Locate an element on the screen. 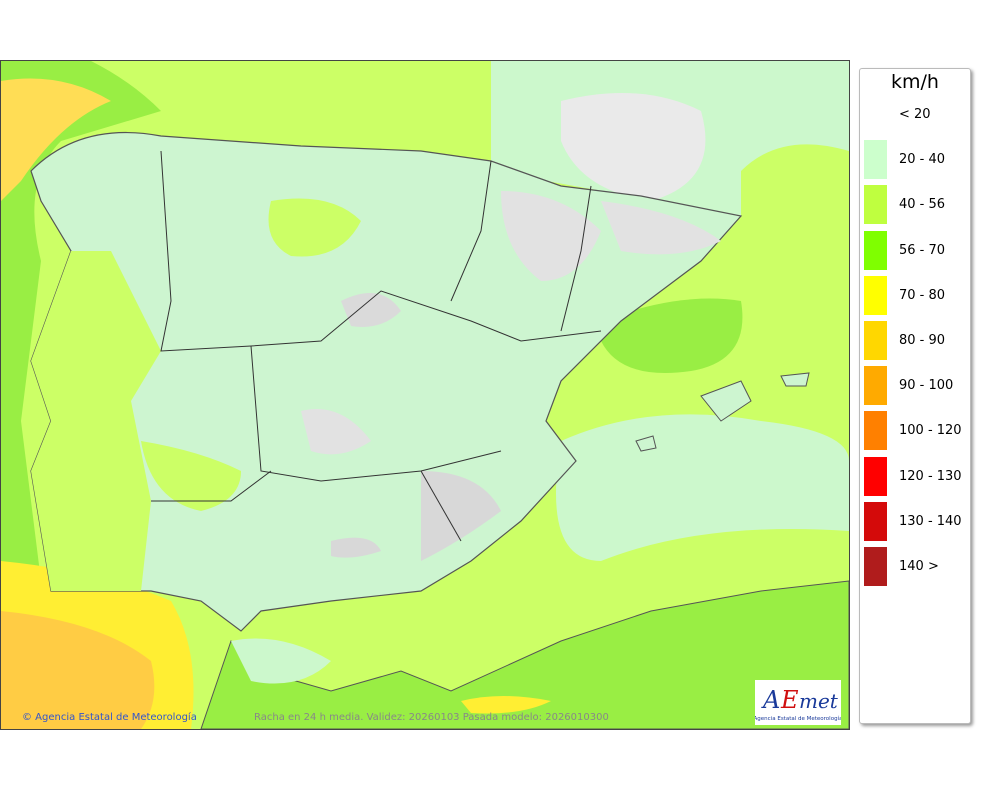  legend-item: 20 - 40 is located at coordinates (905, 160).